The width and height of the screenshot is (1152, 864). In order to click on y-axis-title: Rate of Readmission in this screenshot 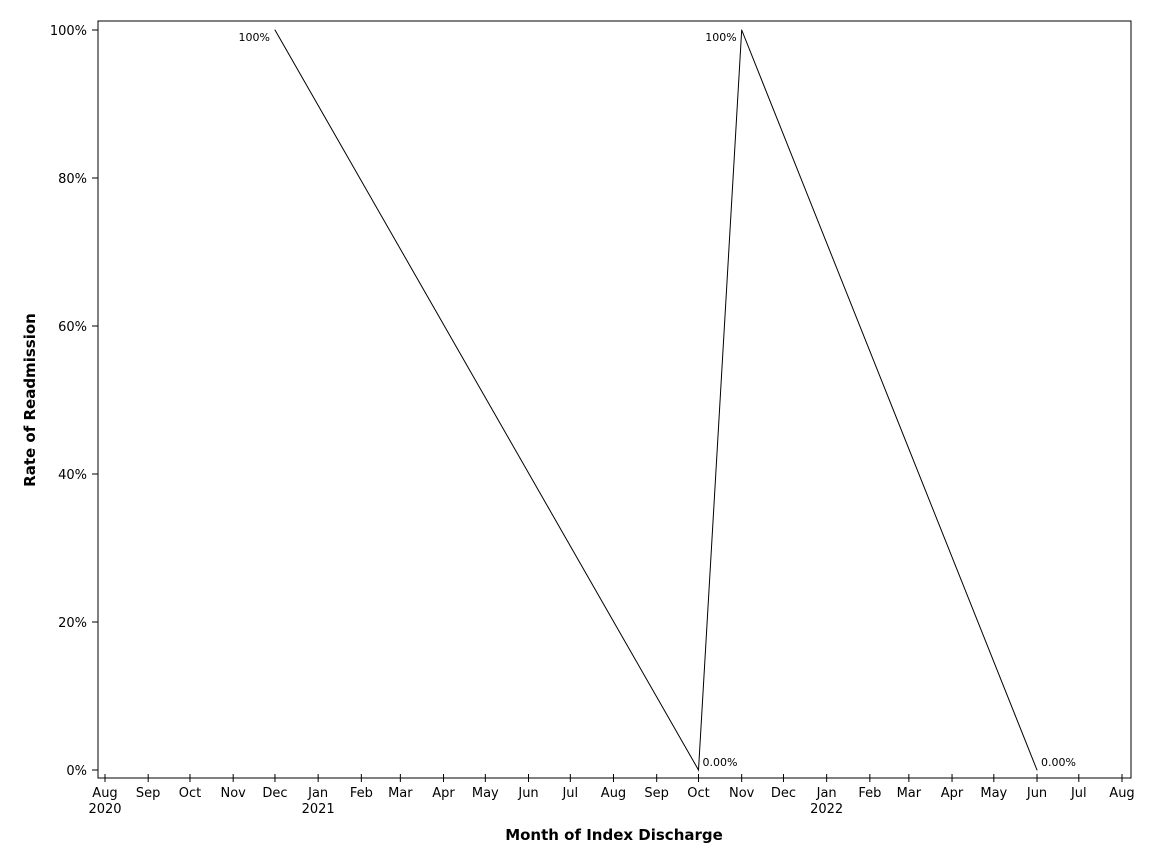, I will do `click(30, 400)`.